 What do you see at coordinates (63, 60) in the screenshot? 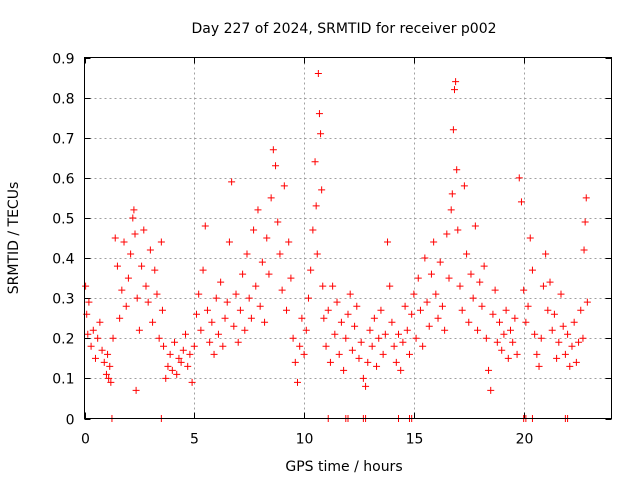
I see `y-tick-label: 0.9` at bounding box center [63, 60].